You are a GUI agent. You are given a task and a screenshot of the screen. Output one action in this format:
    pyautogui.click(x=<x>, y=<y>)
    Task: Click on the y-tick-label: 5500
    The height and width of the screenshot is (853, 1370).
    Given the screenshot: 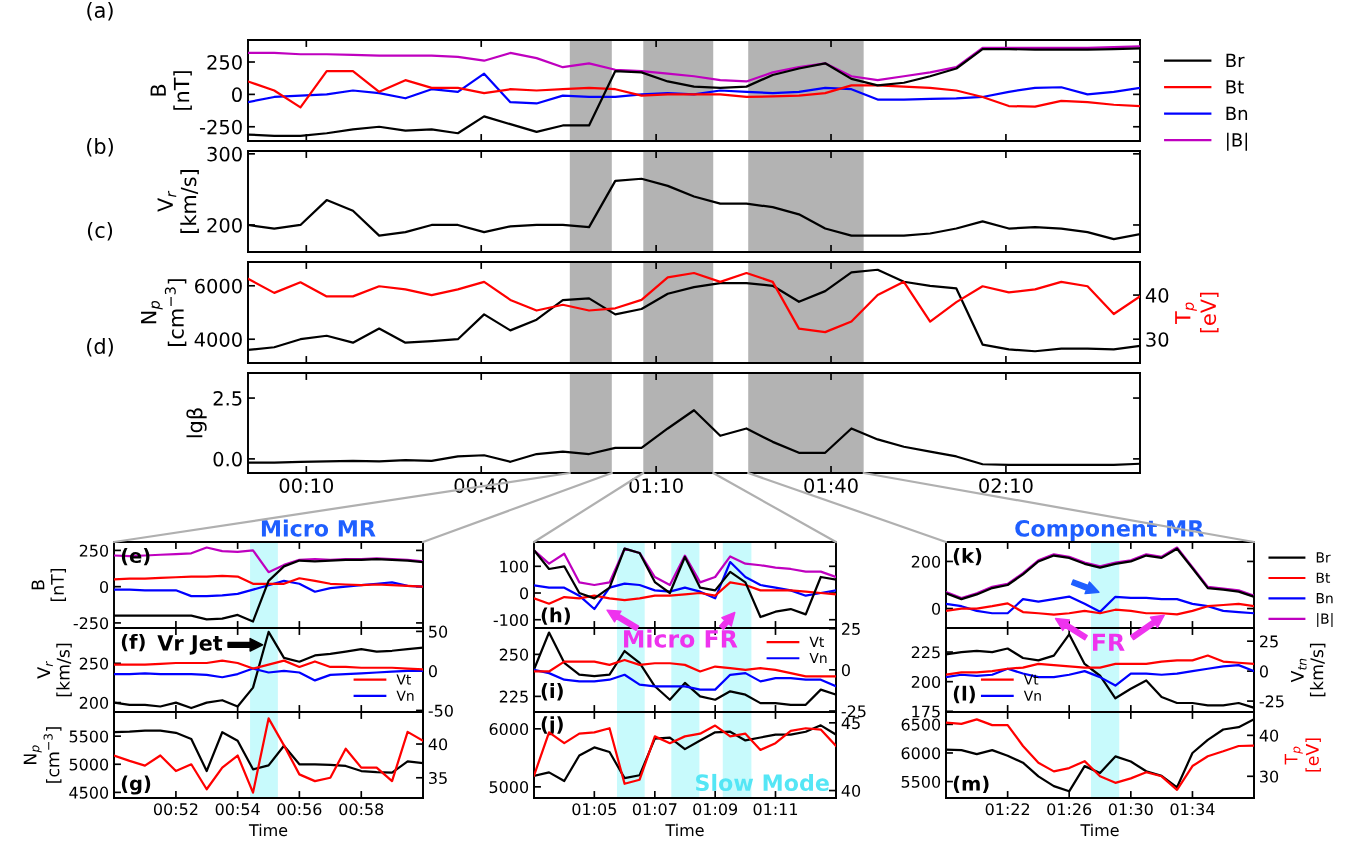 What is the action you would take?
    pyautogui.click(x=921, y=781)
    